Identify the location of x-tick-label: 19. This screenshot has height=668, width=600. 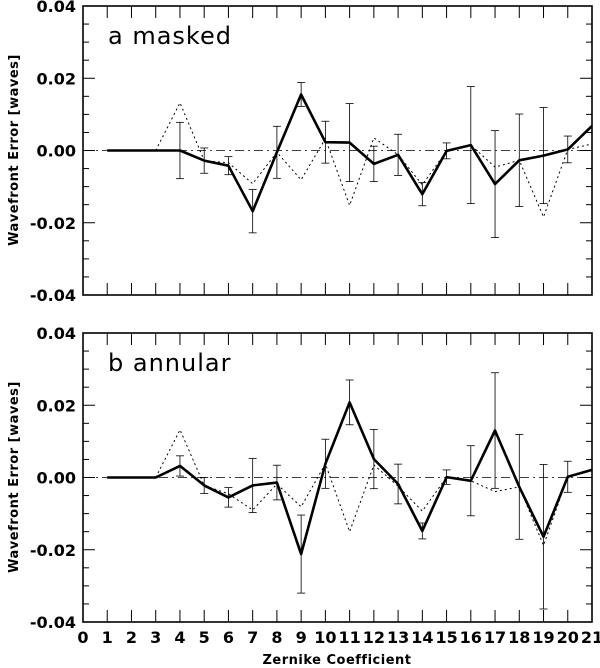
(543, 637).